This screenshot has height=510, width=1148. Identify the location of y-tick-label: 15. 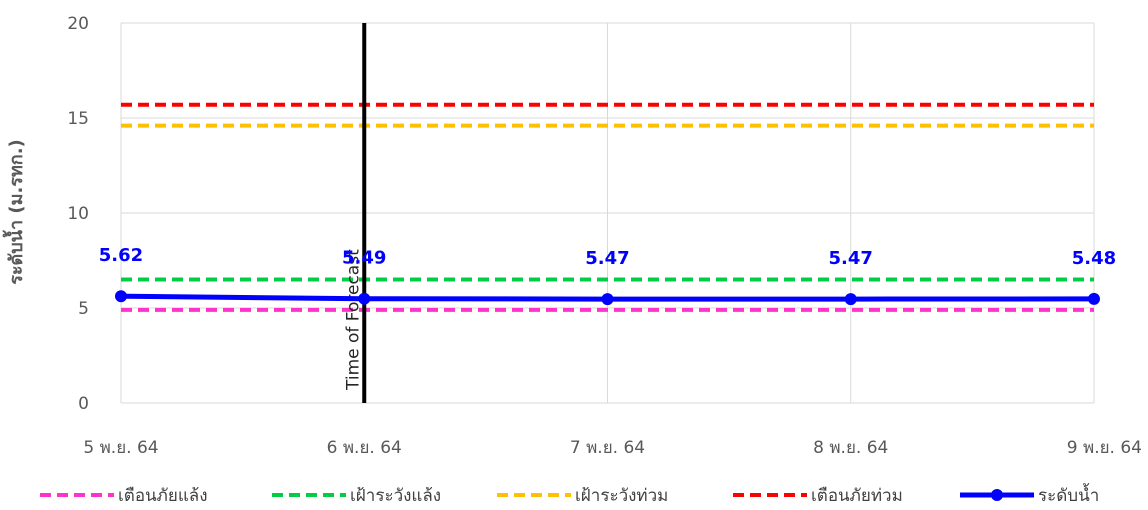
(78, 119).